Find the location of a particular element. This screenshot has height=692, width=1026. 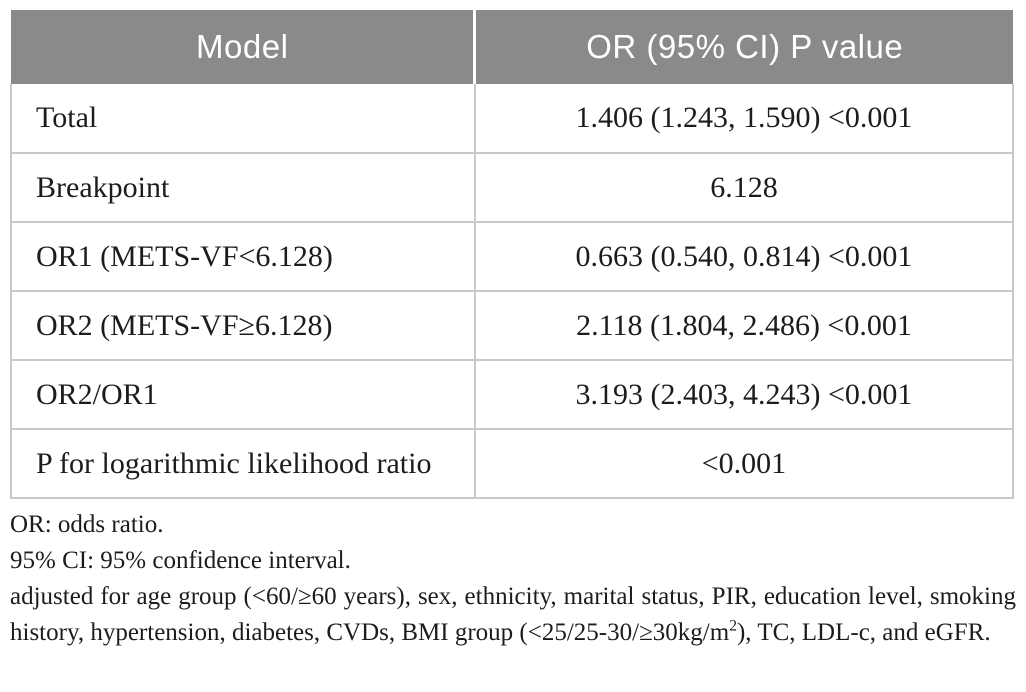

row-label: OR2/OR1 is located at coordinates (243, 394).